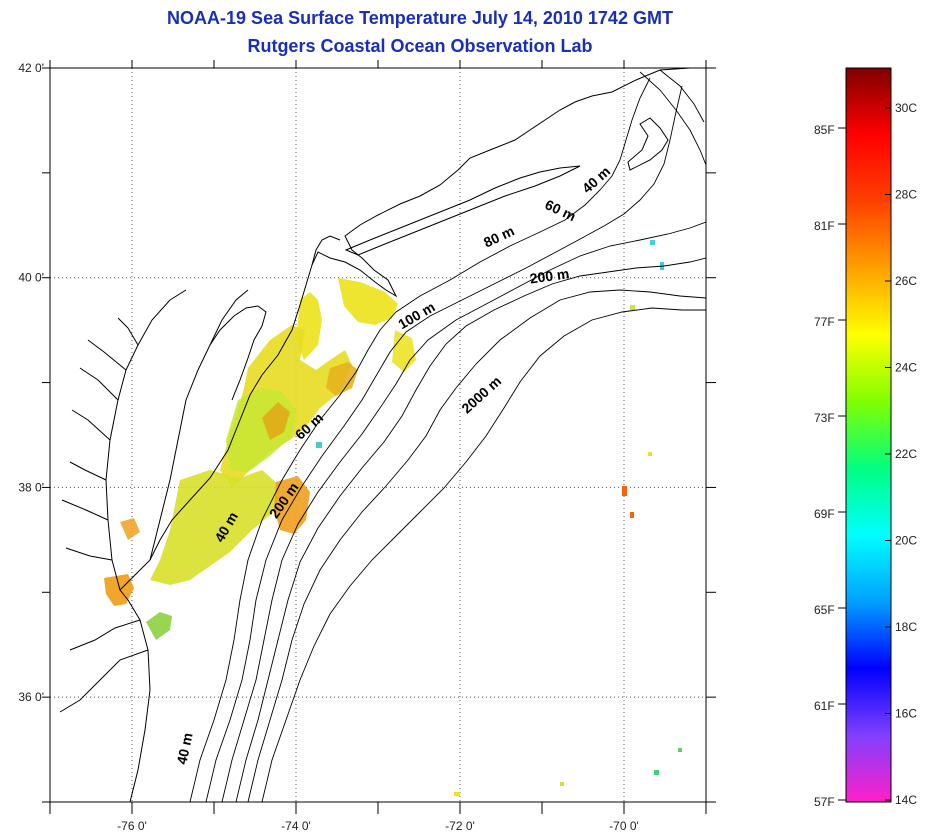 This screenshot has width=928, height=832. I want to click on lon-label: -76 0', so click(132, 825).